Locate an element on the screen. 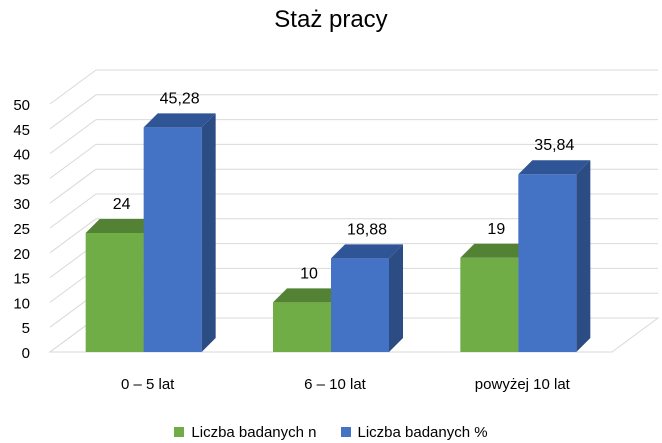 This screenshot has height=443, width=662. legend-item-series-1: Liczba badanych n is located at coordinates (245, 432).